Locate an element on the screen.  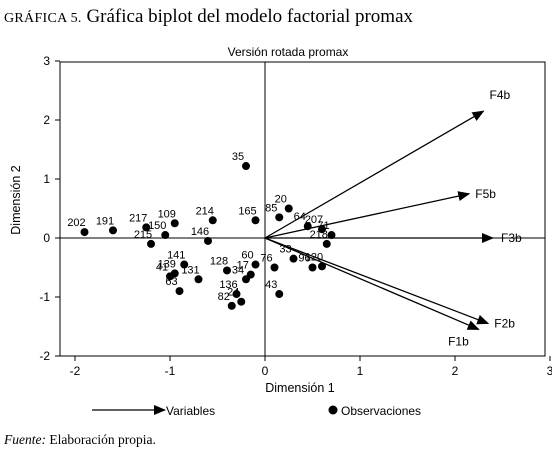
observation-label: 76 is located at coordinates (266, 259).